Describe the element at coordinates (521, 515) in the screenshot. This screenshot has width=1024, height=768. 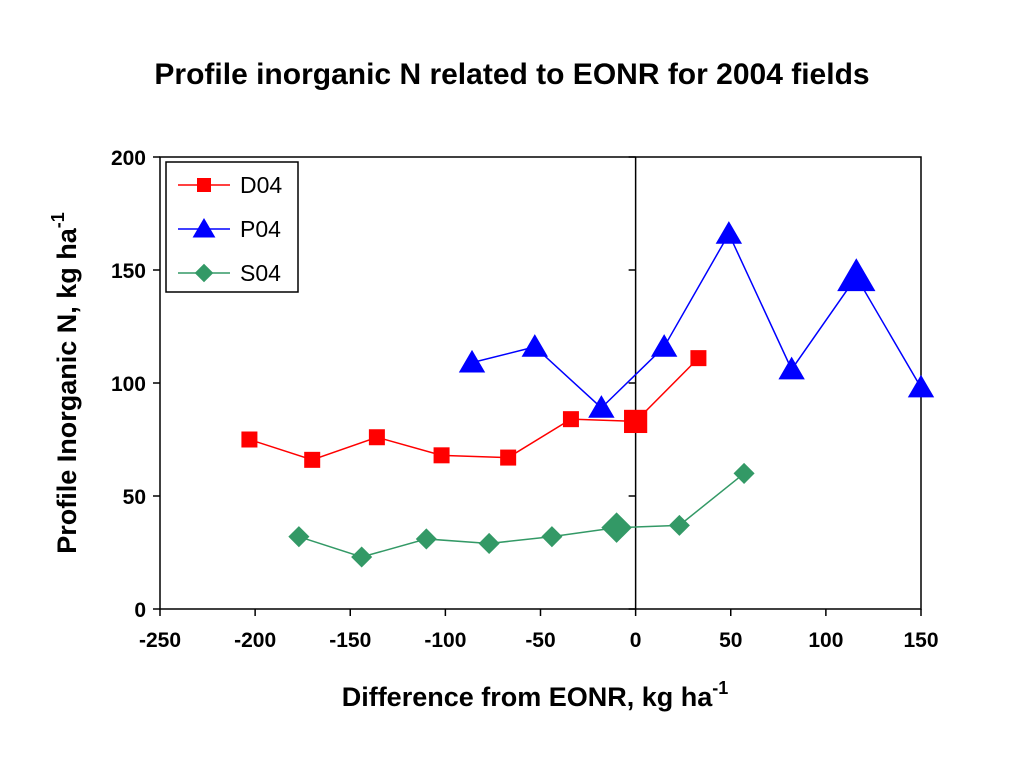
I see `series-line-s04` at that location.